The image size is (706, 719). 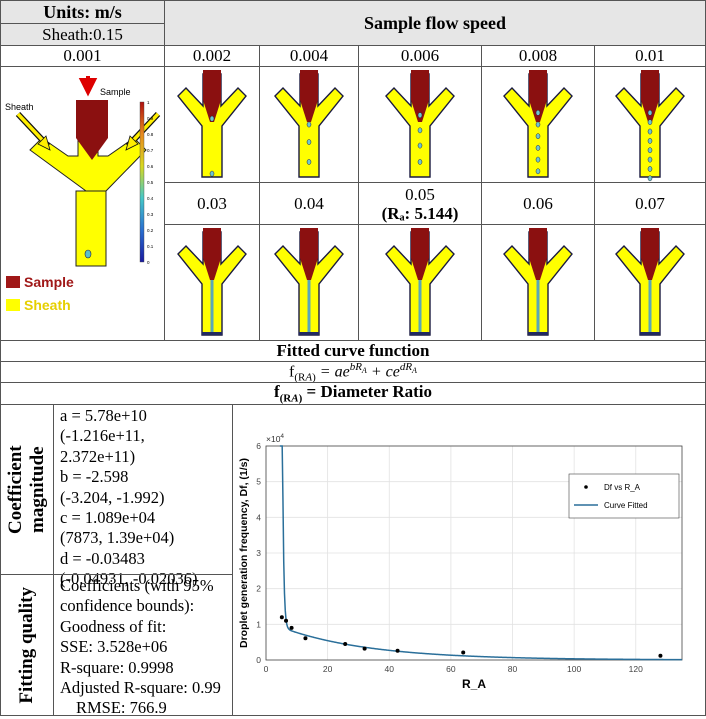 What do you see at coordinates (150, 182) in the screenshot?
I see `colorbar-ticks: 1 0.9 0.8 0.7 0.6 0.5 0.4 0.3 0.2 0.1 0` at bounding box center [150, 182].